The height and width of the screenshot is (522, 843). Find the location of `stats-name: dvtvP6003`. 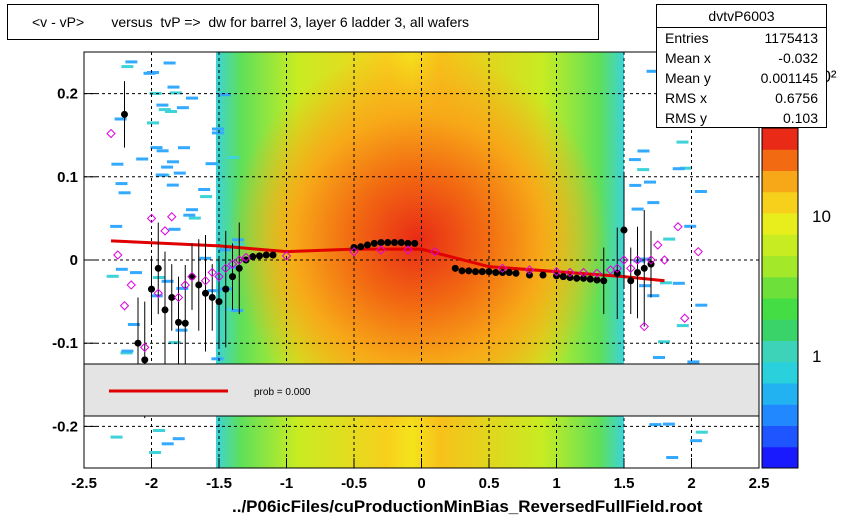

stats-name: dvtvP6003 is located at coordinates (741, 16).